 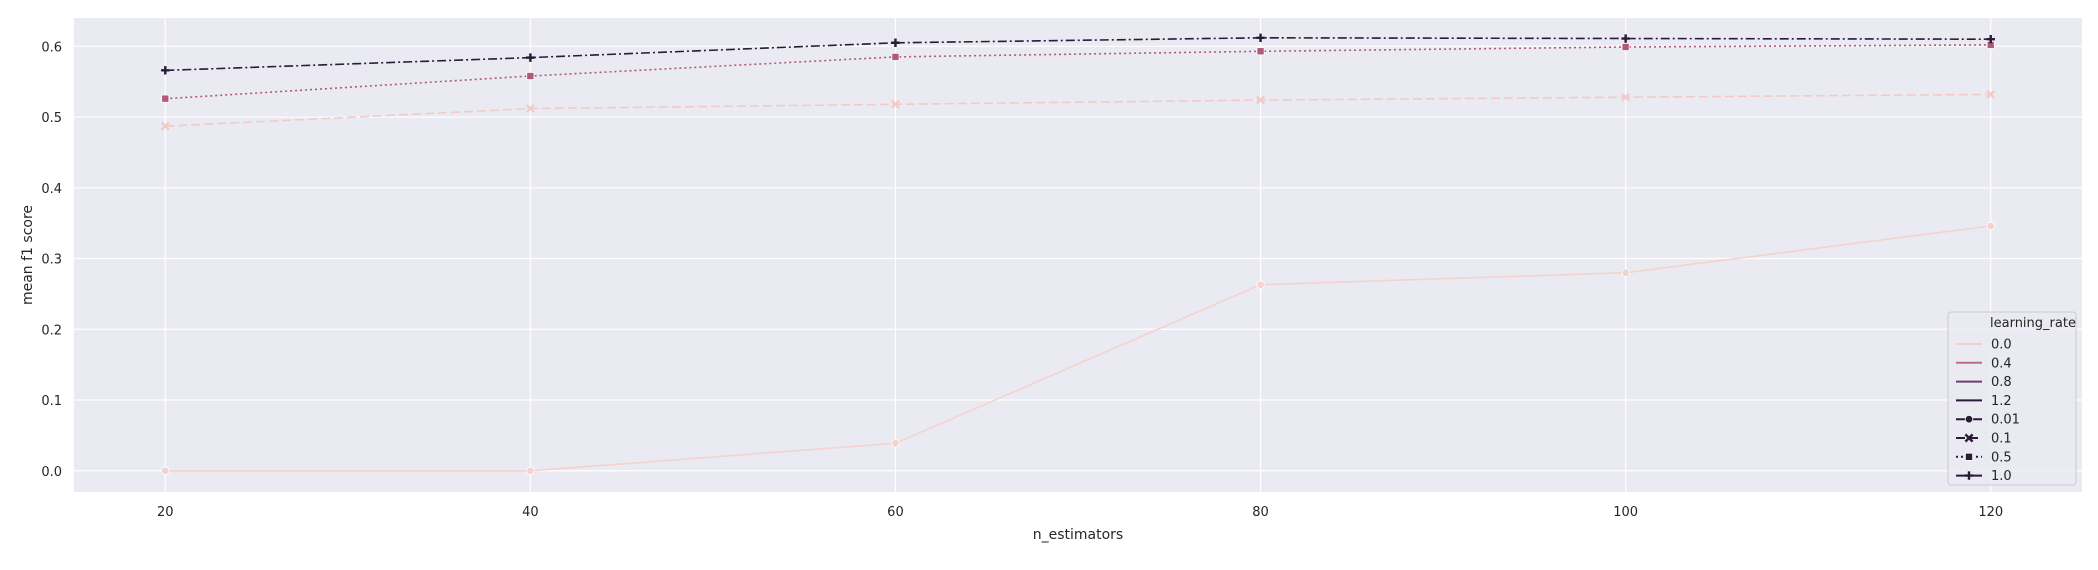 What do you see at coordinates (1078, 535) in the screenshot?
I see `x-axis-label: n_estimators` at bounding box center [1078, 535].